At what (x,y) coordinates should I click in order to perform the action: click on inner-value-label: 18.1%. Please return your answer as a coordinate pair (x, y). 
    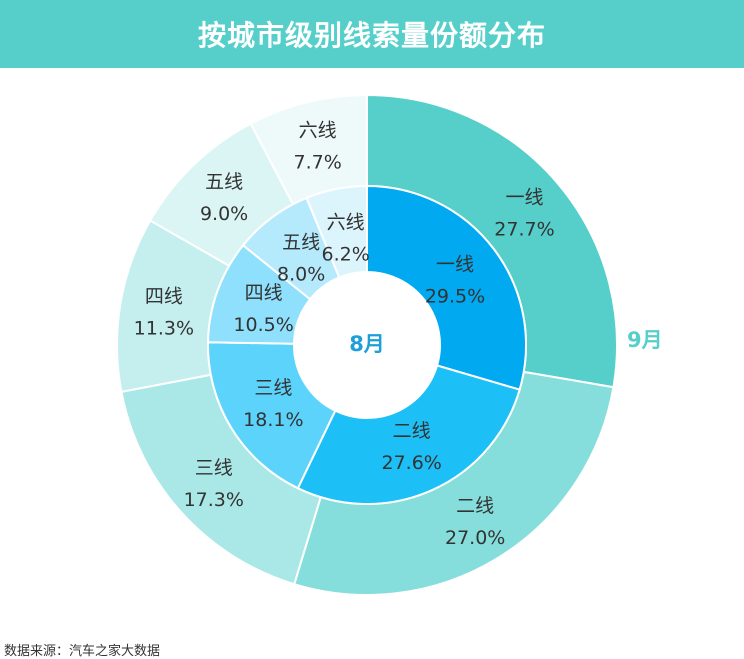
    Looking at the image, I should click on (273, 420).